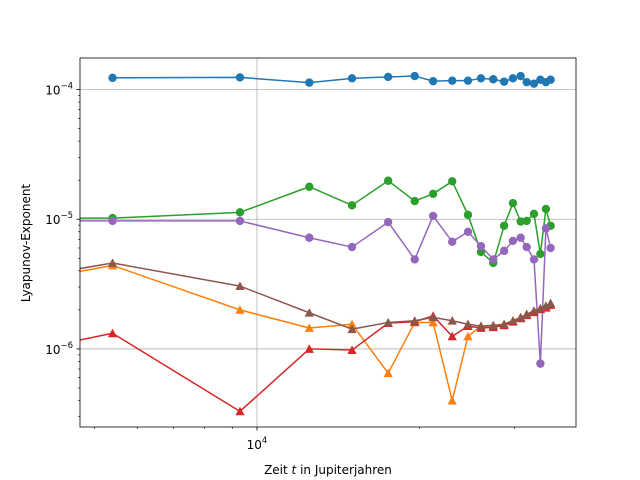  I want to click on y-tick-label: 10⁻⁵, so click(59, 219).